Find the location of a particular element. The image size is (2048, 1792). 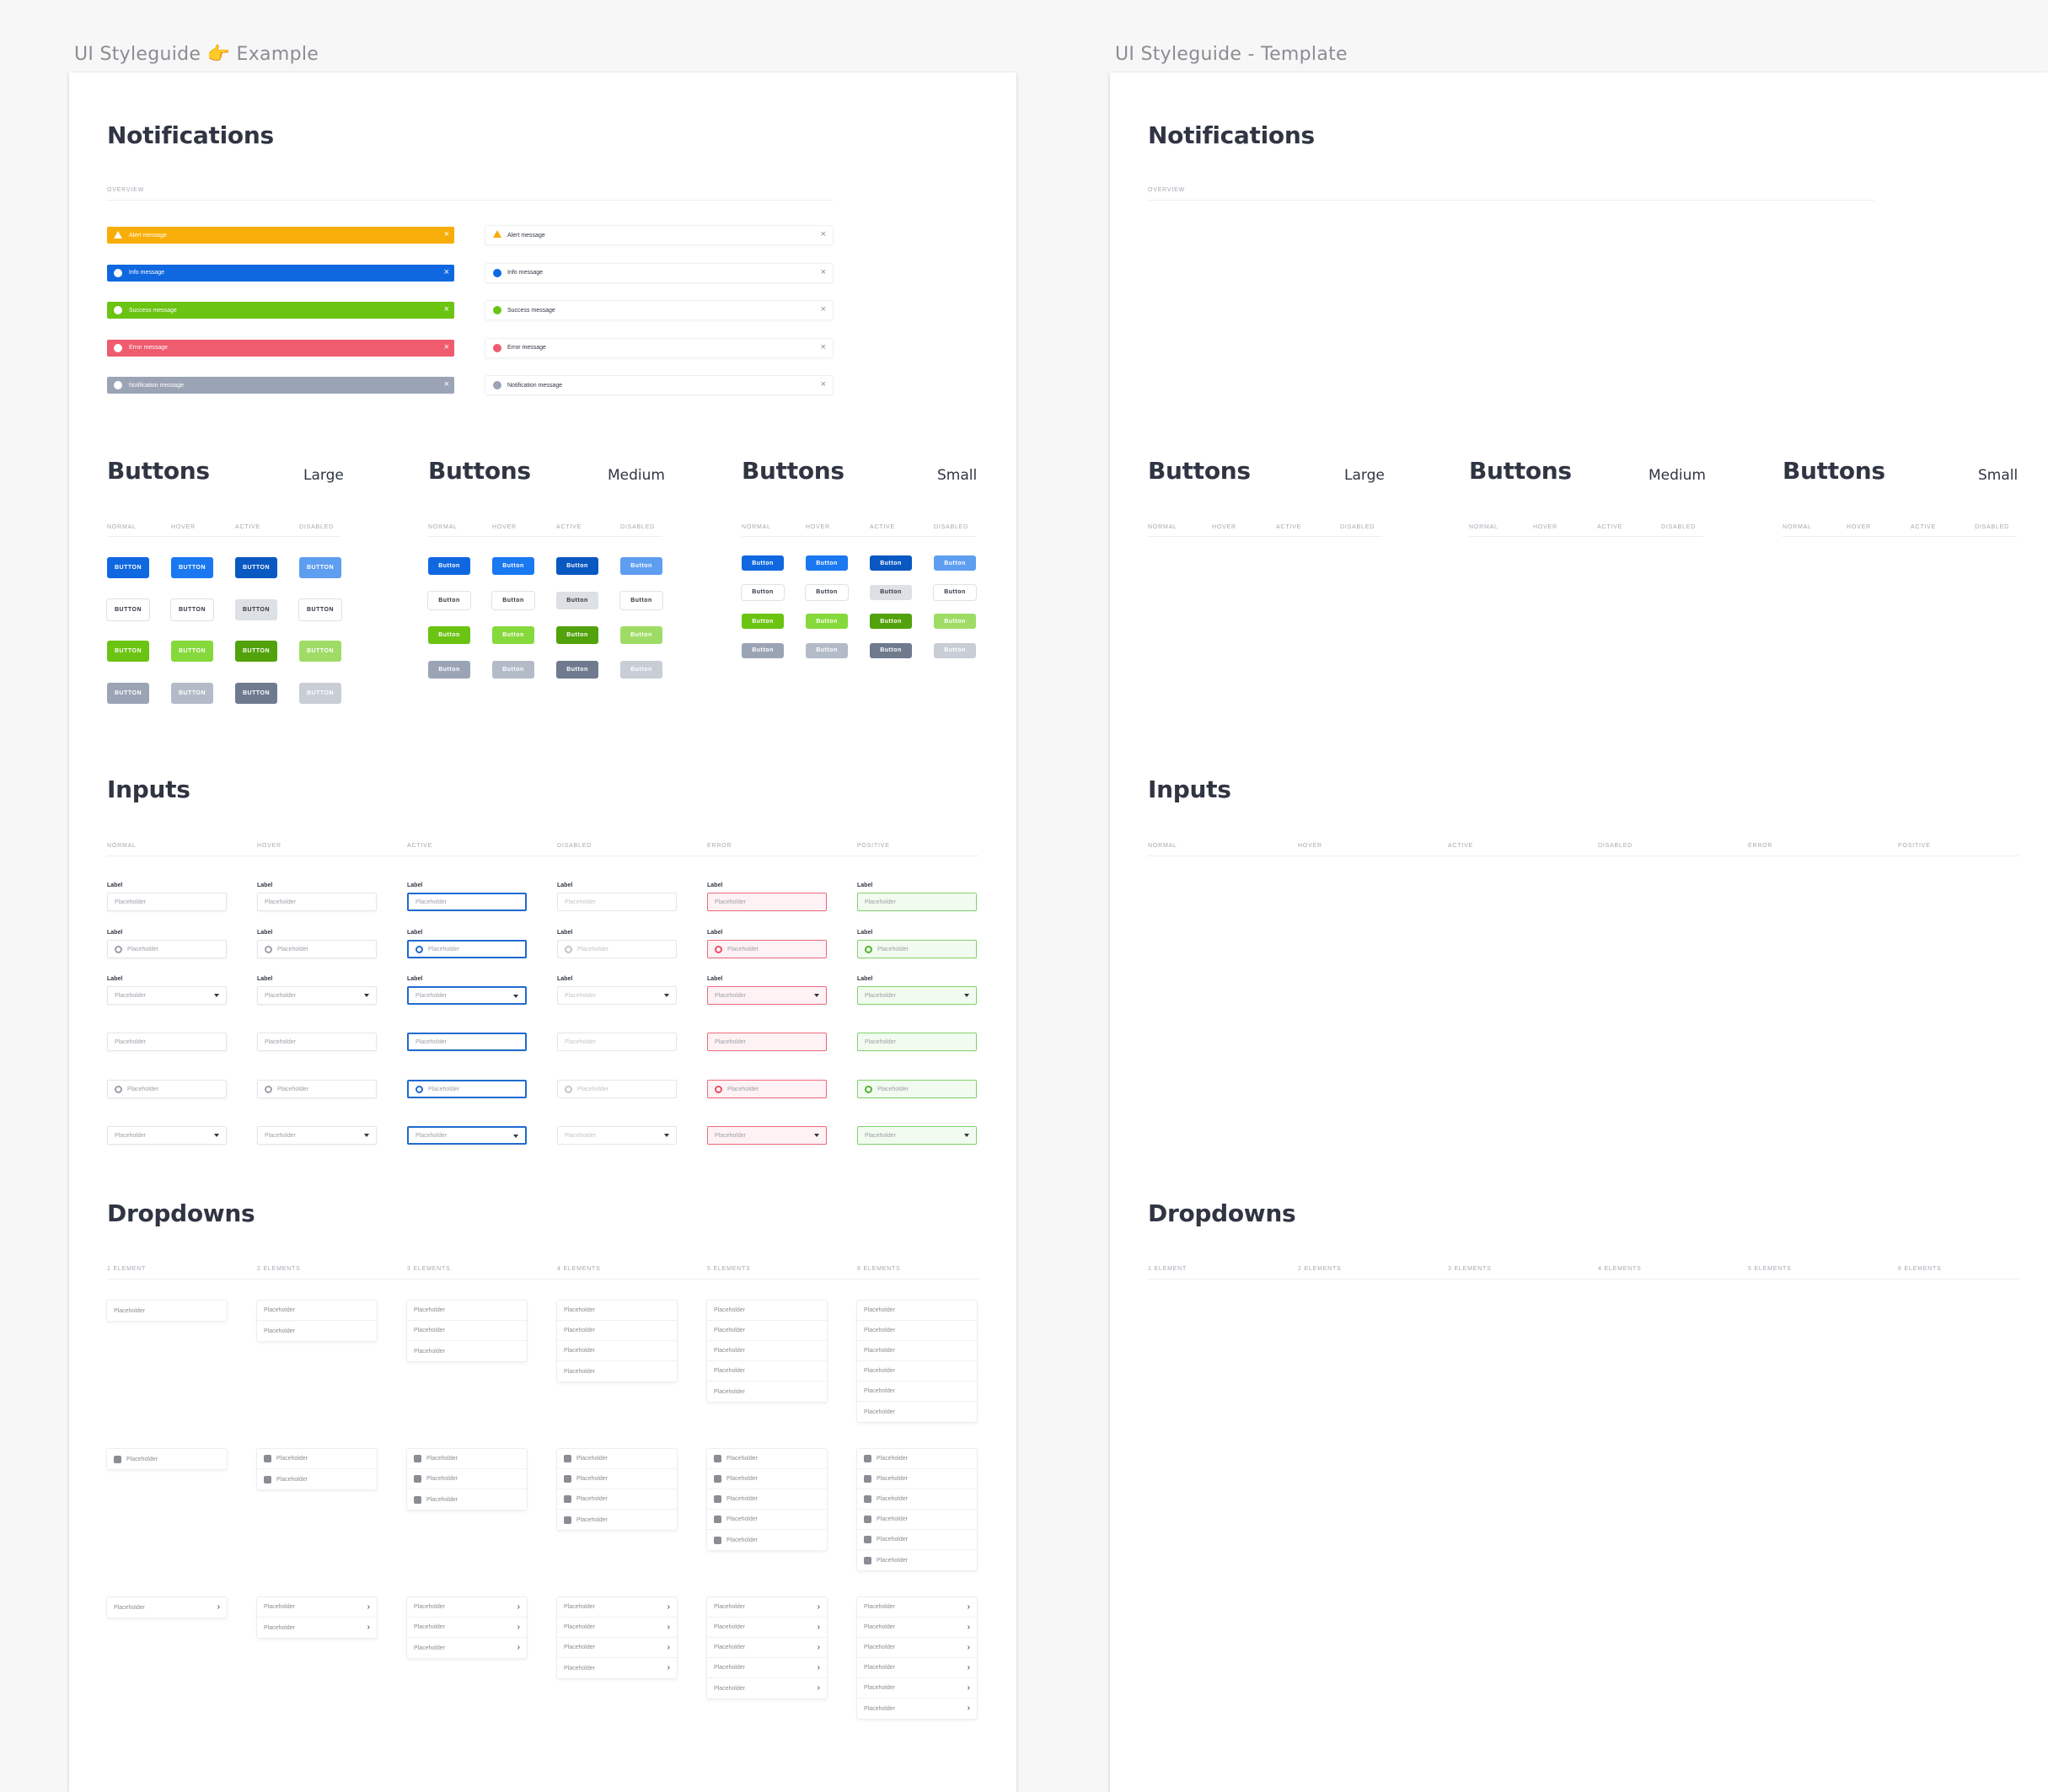

dropdown-menu: Placeholder Placeholder Placeholder is located at coordinates (467, 1331).